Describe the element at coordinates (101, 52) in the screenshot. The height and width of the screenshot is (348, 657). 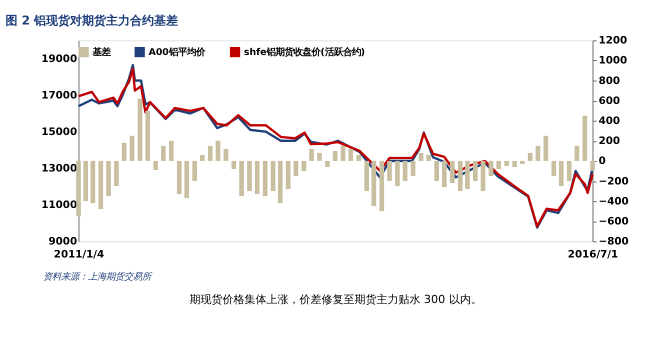
I see `legend-label: 基差` at that location.